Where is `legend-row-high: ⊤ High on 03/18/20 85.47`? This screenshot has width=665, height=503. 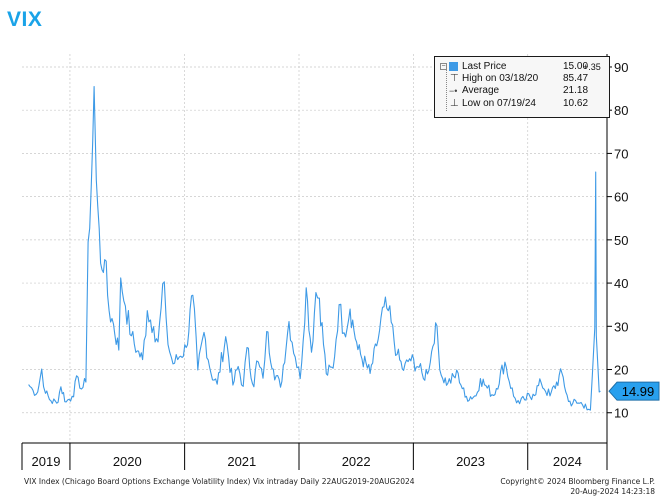
legend-row-high: ⊤ High on 03/18/20 85.47 is located at coordinates (522, 79).